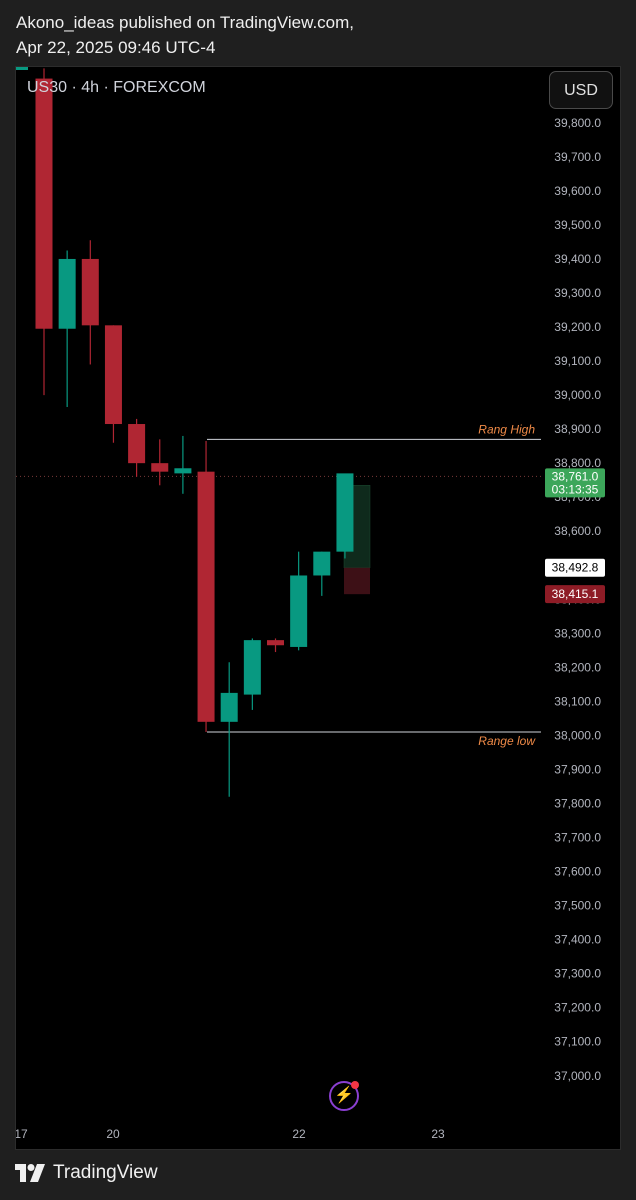  Describe the element at coordinates (577, 667) in the screenshot. I see `y-tick-label: 38,200.0` at that location.